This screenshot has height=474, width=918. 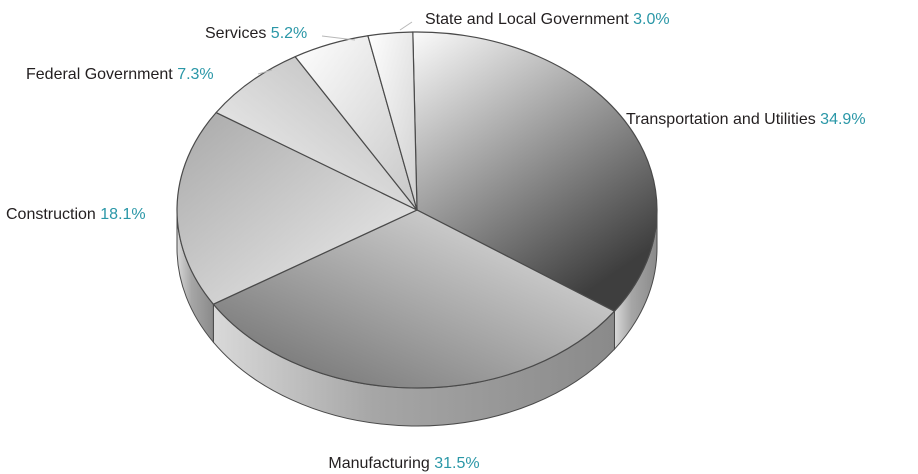 I want to click on label-category-manufacturing: Manufacturing, so click(x=381, y=463).